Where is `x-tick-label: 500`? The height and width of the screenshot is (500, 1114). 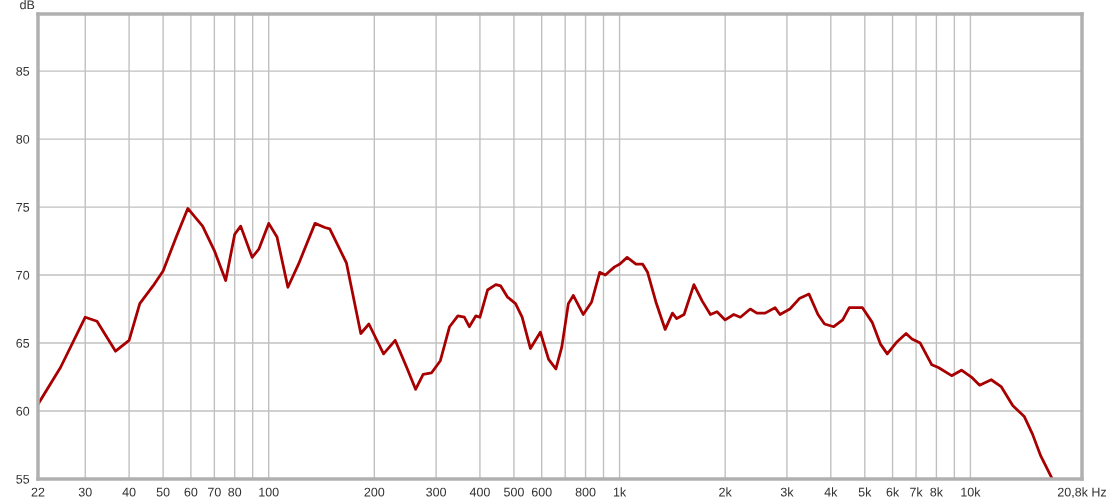
x-tick-label: 500 is located at coordinates (514, 492).